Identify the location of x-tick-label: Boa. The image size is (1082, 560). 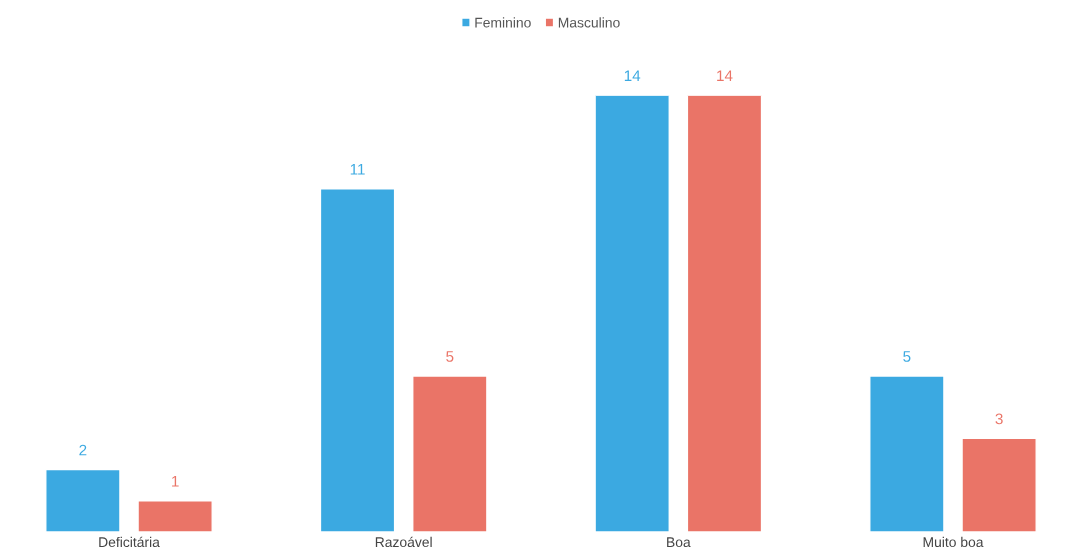
(679, 542).